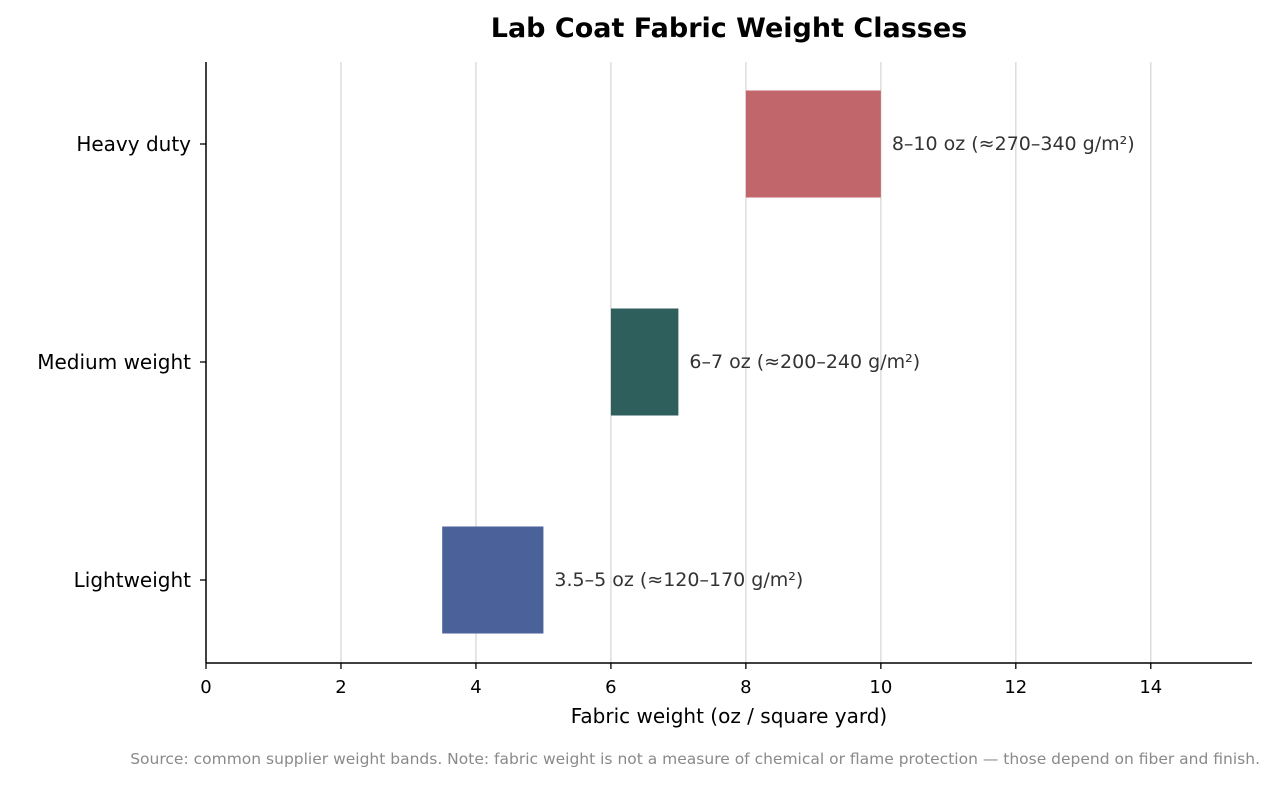 The width and height of the screenshot is (1275, 787). I want to click on y-tick-labels: Lightweight Medium weight Heavy duty, so click(121, 362).